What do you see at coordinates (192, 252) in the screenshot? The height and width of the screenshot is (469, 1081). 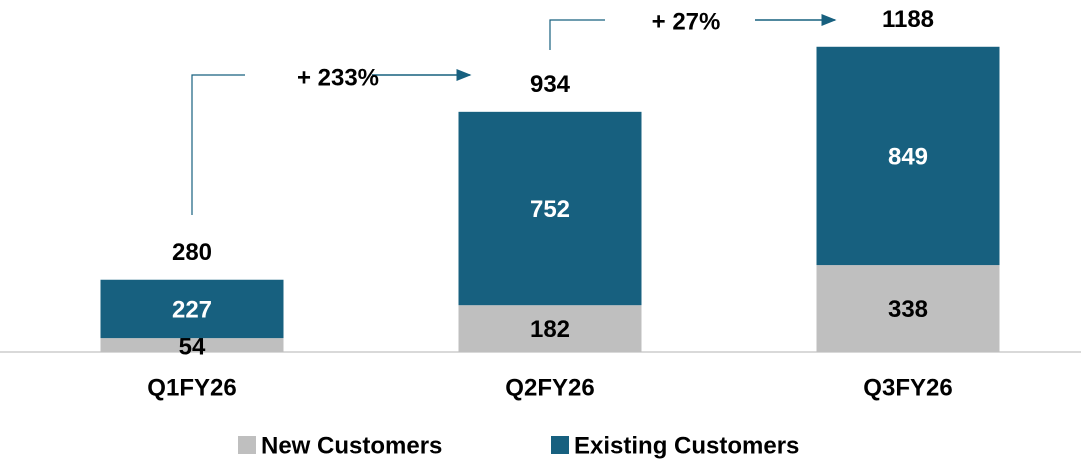 I see `total-label: 280` at bounding box center [192, 252].